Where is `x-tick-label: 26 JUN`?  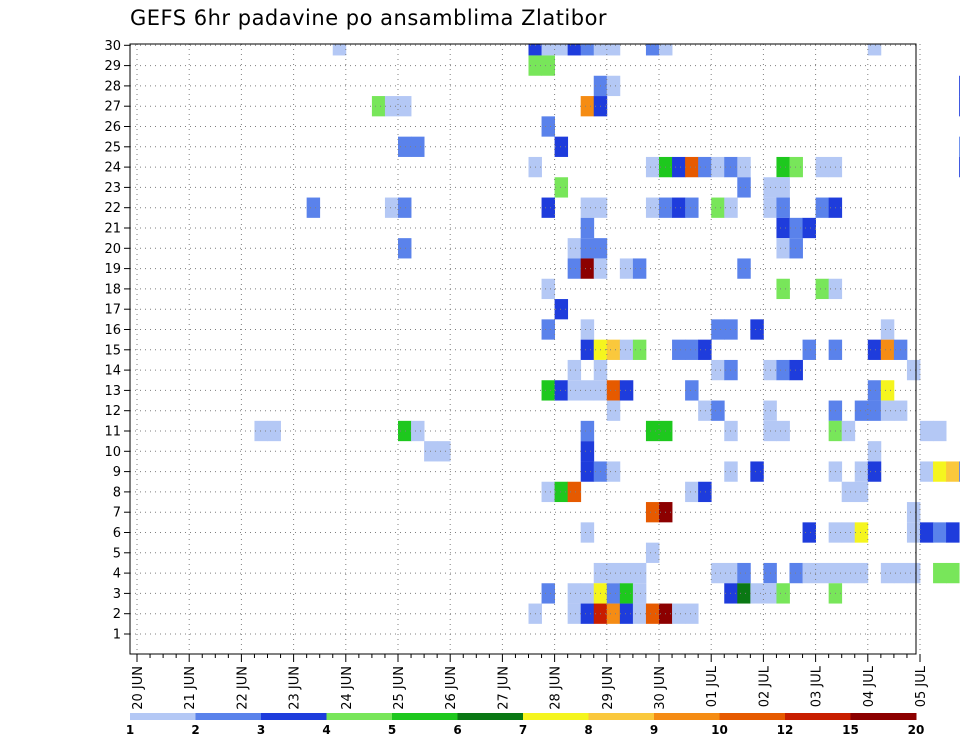
x-tick-label: 26 JUN is located at coordinates (451, 688).